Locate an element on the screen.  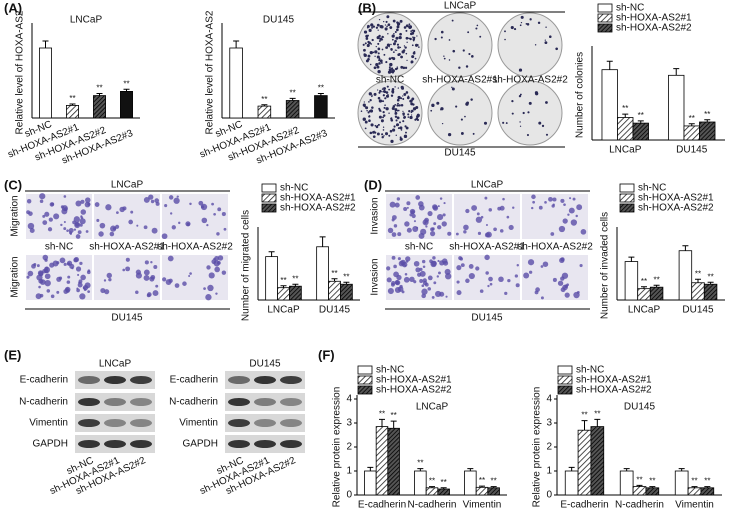
y-axis-label: Relative protein expression is located at coordinates (537, 447).